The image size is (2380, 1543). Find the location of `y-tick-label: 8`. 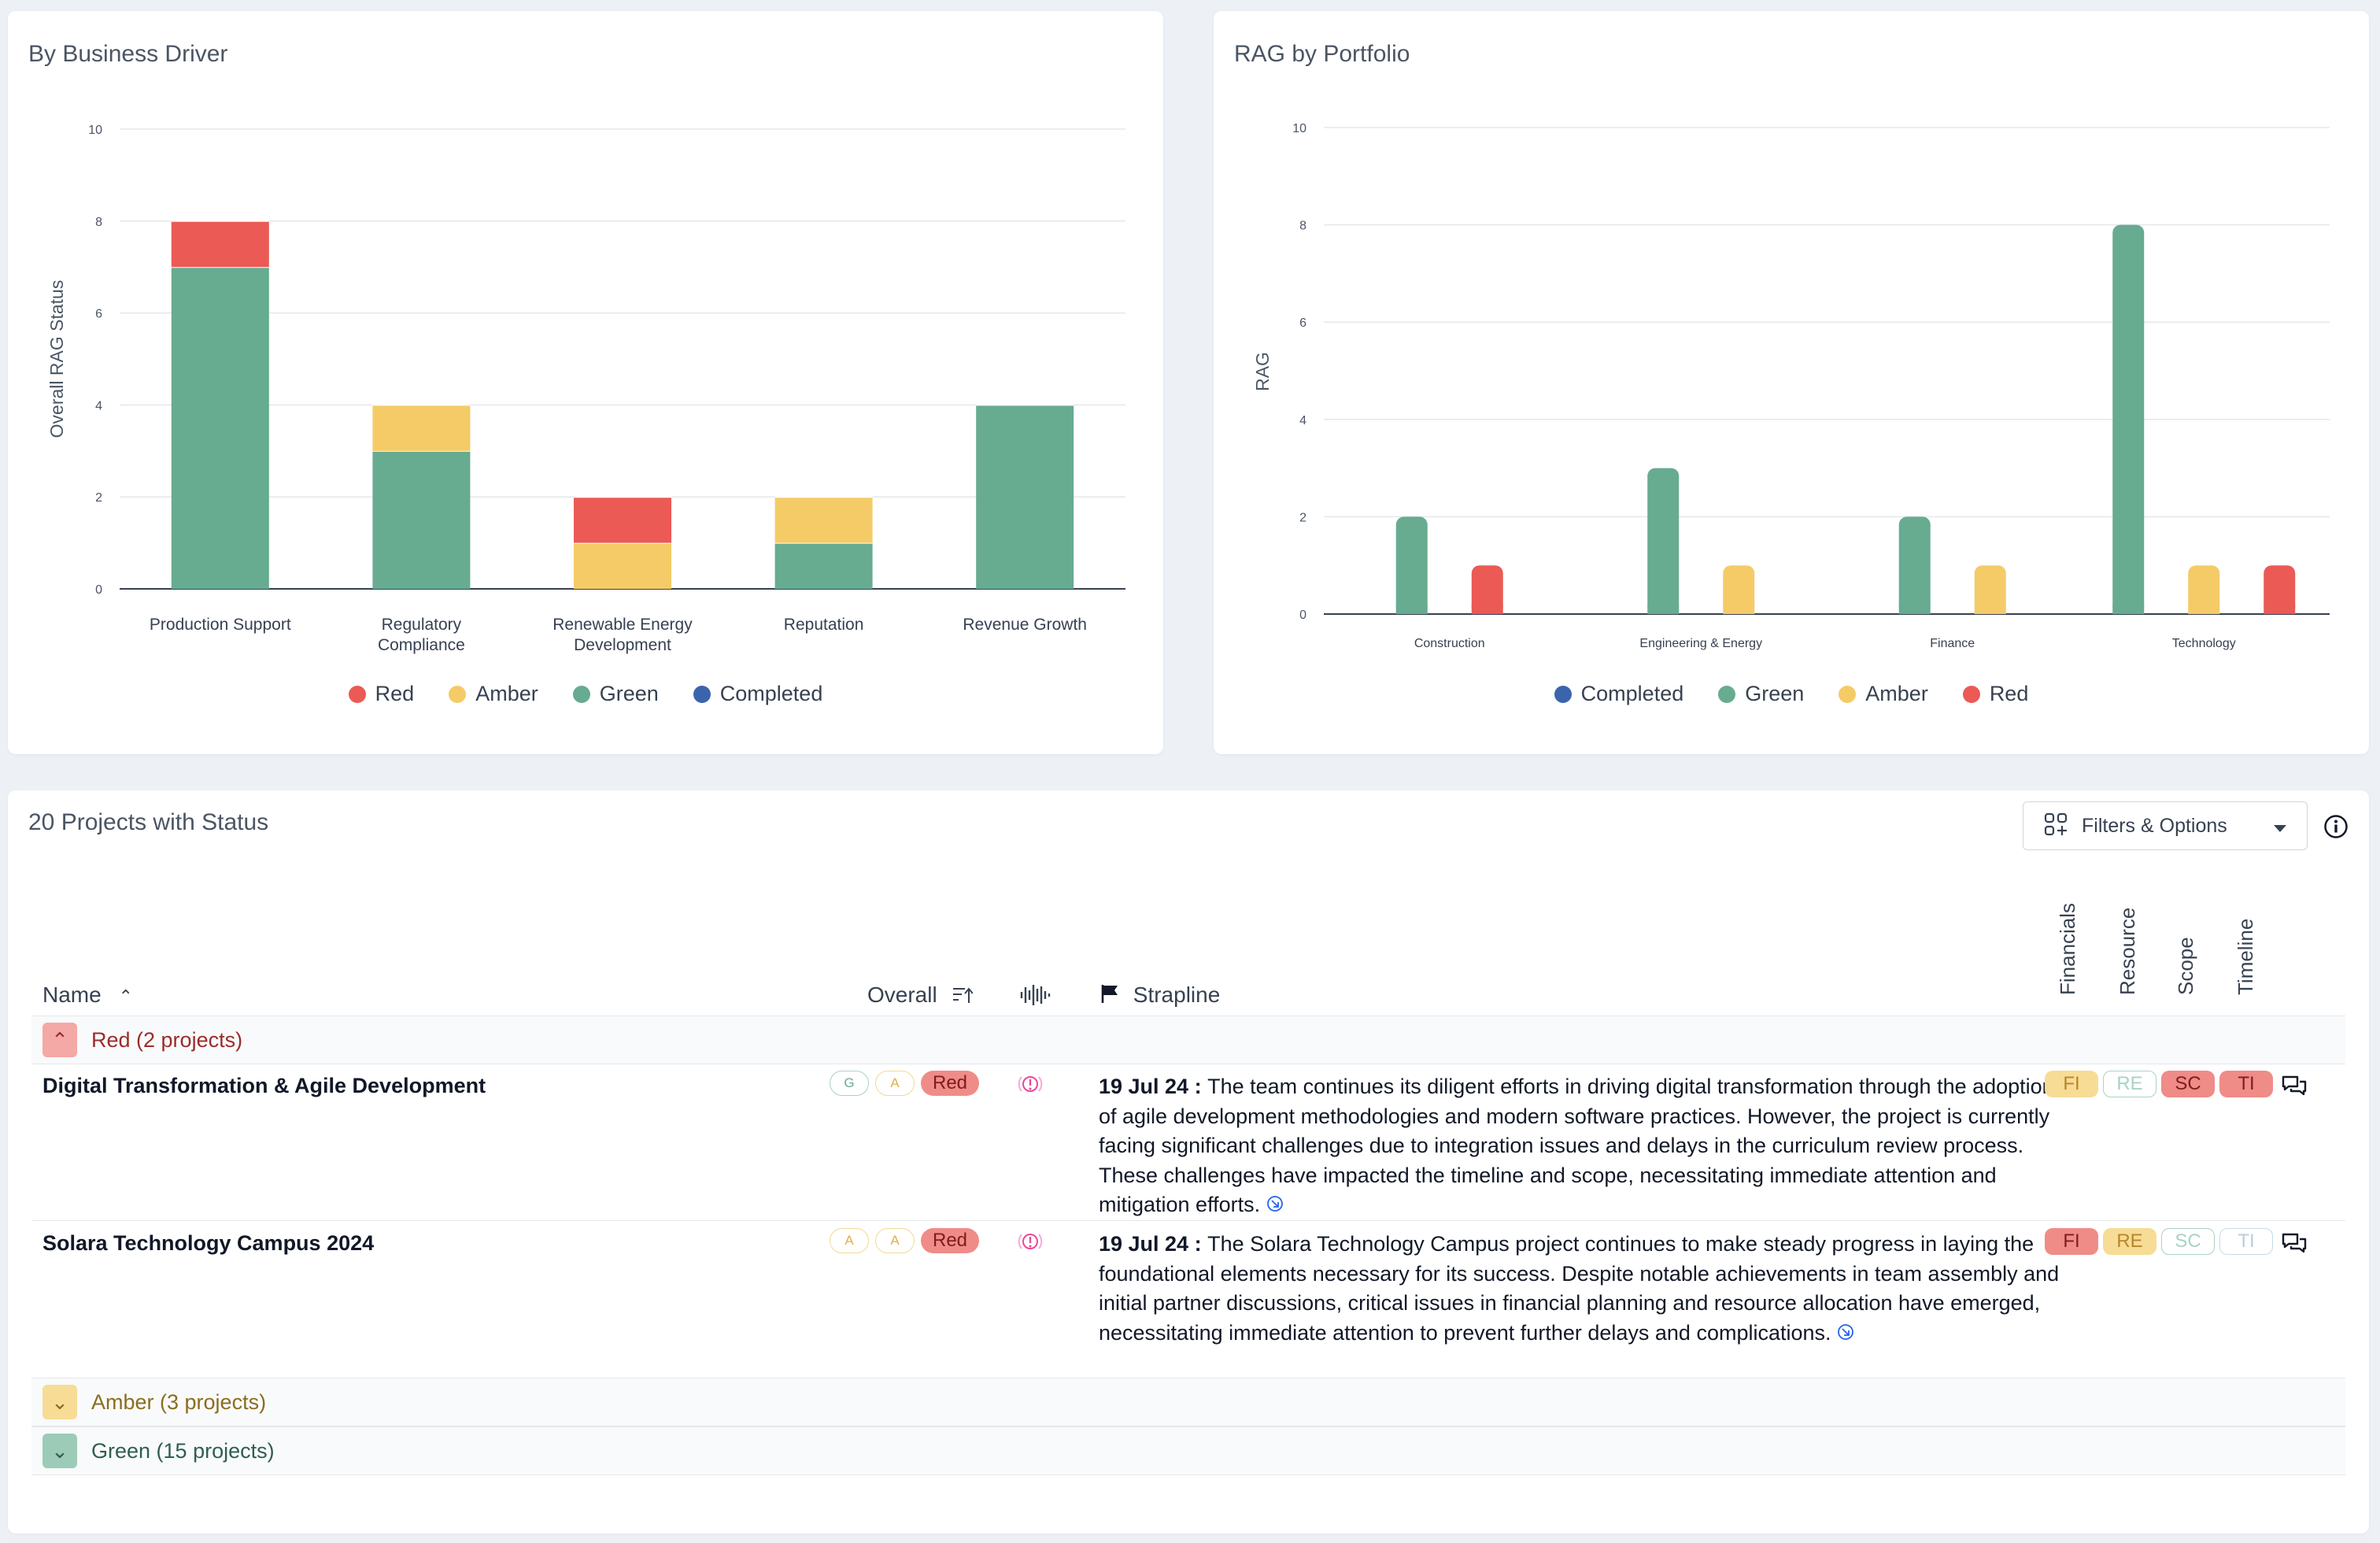

y-tick-label: 8 is located at coordinates (98, 222).